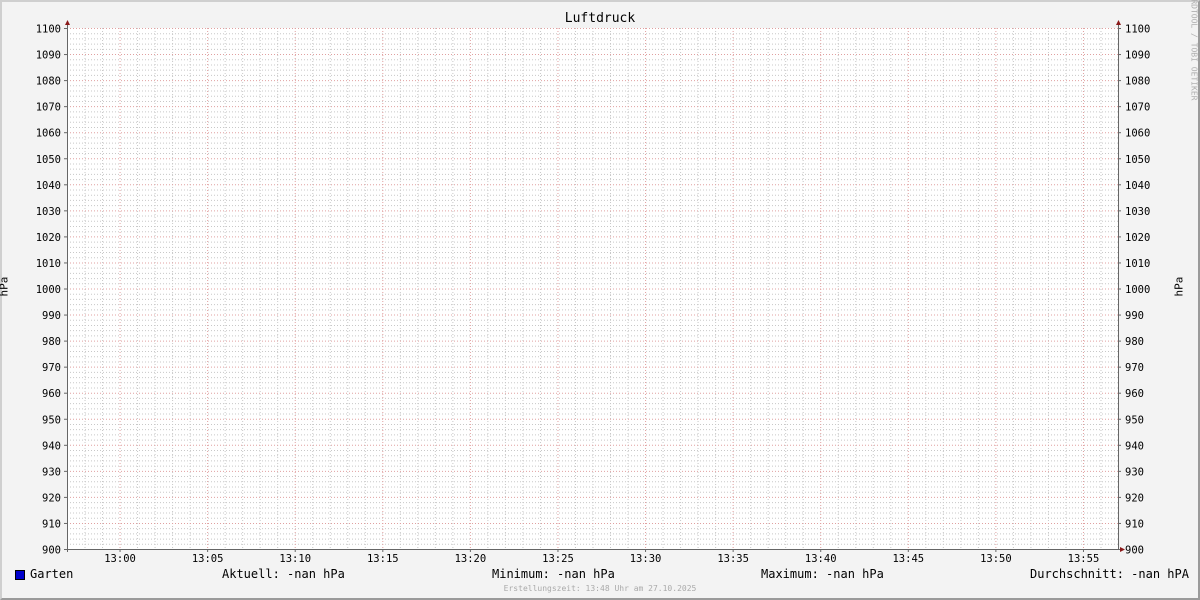  What do you see at coordinates (553, 574) in the screenshot?
I see `legend-minimum: Minimum: -nan hPa` at bounding box center [553, 574].